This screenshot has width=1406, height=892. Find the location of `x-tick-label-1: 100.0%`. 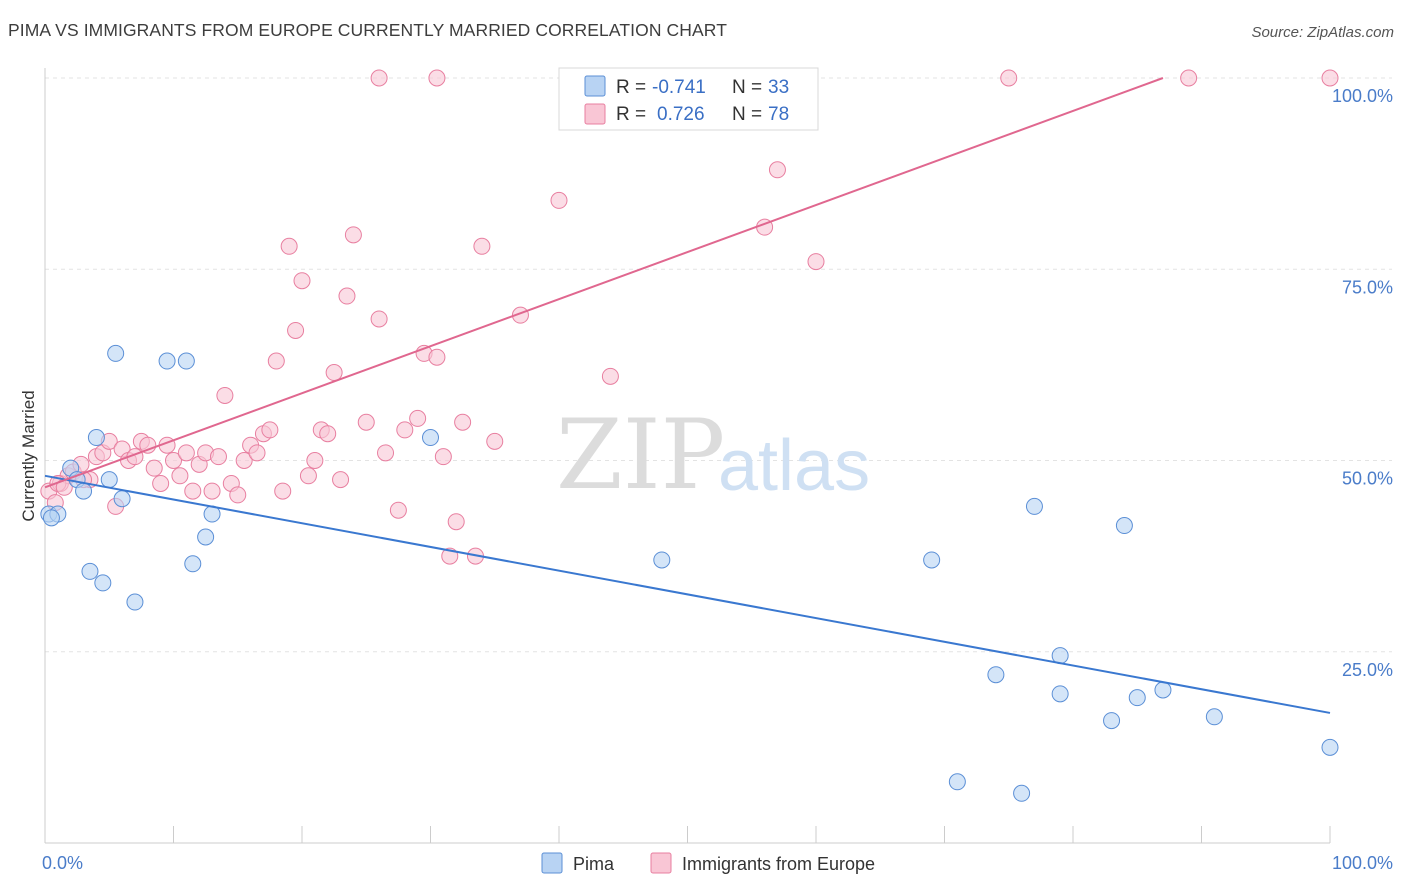

x-tick-label-1: 100.0% is located at coordinates (1362, 863).